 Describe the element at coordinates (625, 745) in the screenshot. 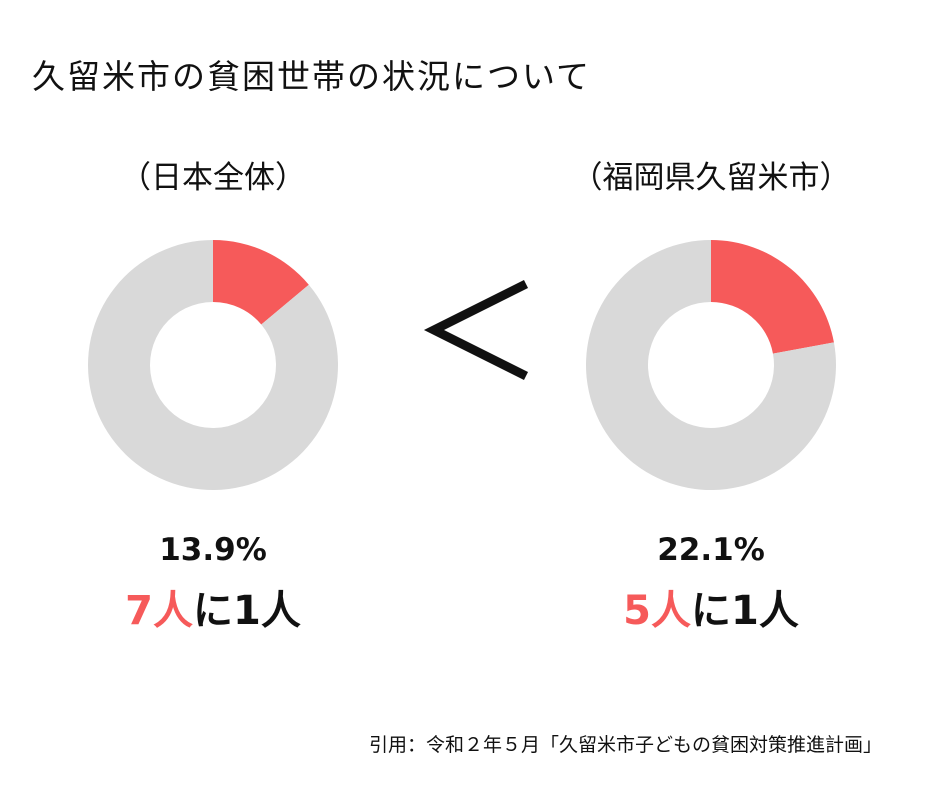

I see `source-citation: 引用：令和２年５月「久留米市子どもの貧困対策推進計画」` at that location.